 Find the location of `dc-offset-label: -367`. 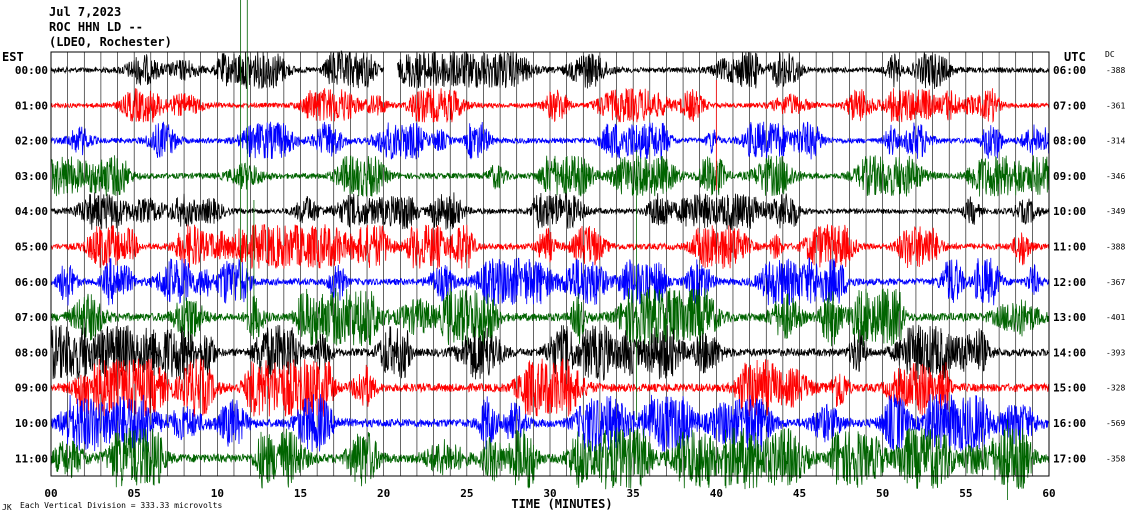

dc-offset-label: -367 is located at coordinates (1115, 282).